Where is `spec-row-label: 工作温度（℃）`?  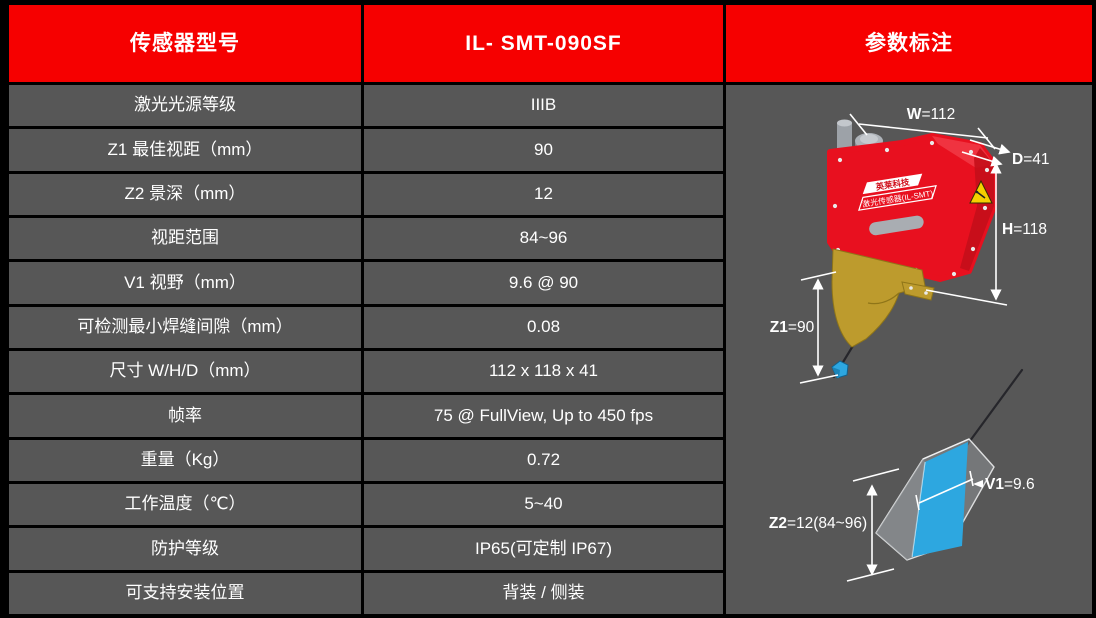
spec-row-label: 工作温度（℃） is located at coordinates (185, 504).